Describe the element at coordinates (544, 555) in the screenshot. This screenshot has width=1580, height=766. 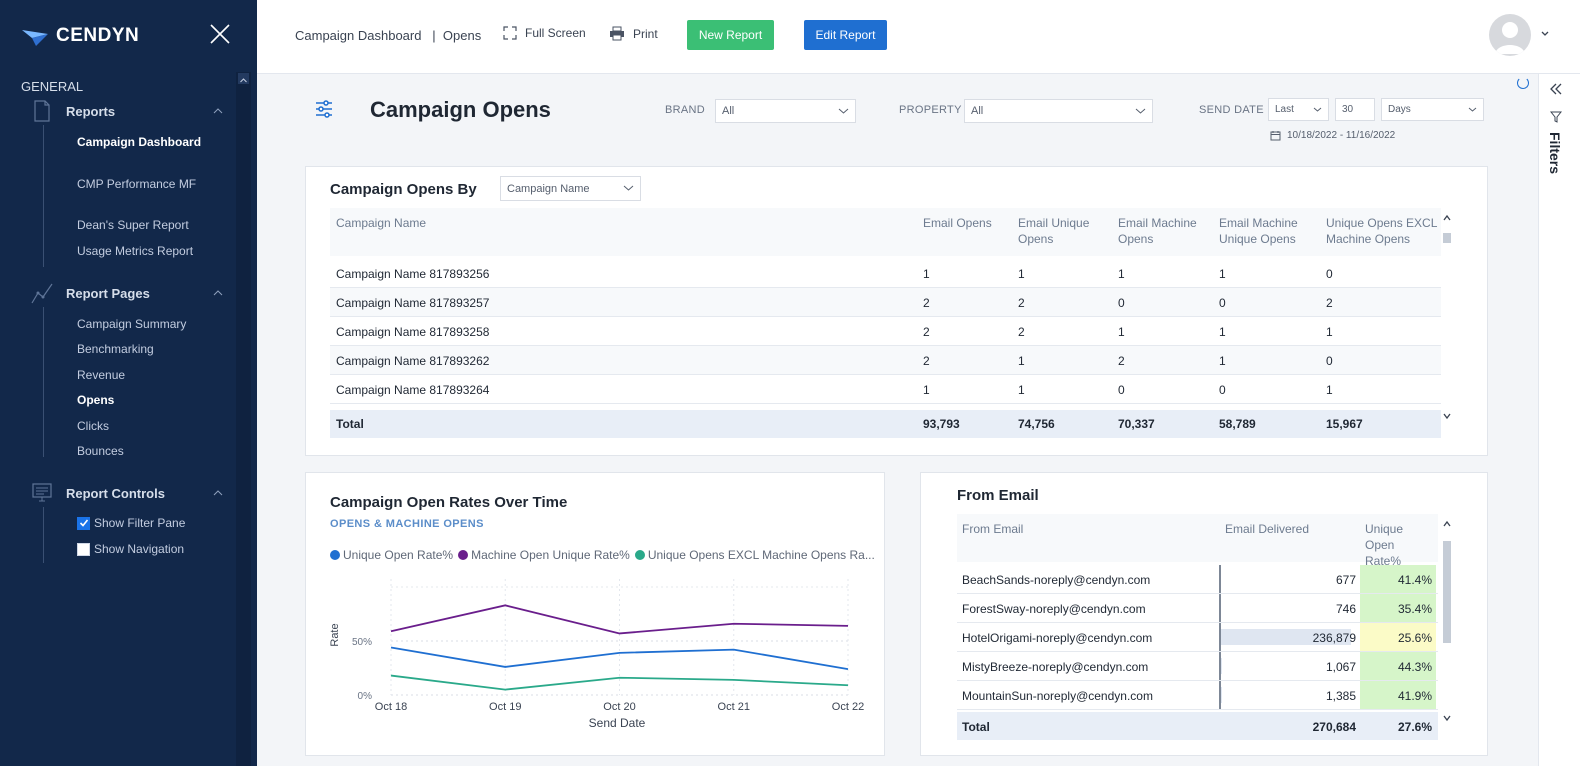
I see `legend-item: Machine Open Unique Rate%` at that location.